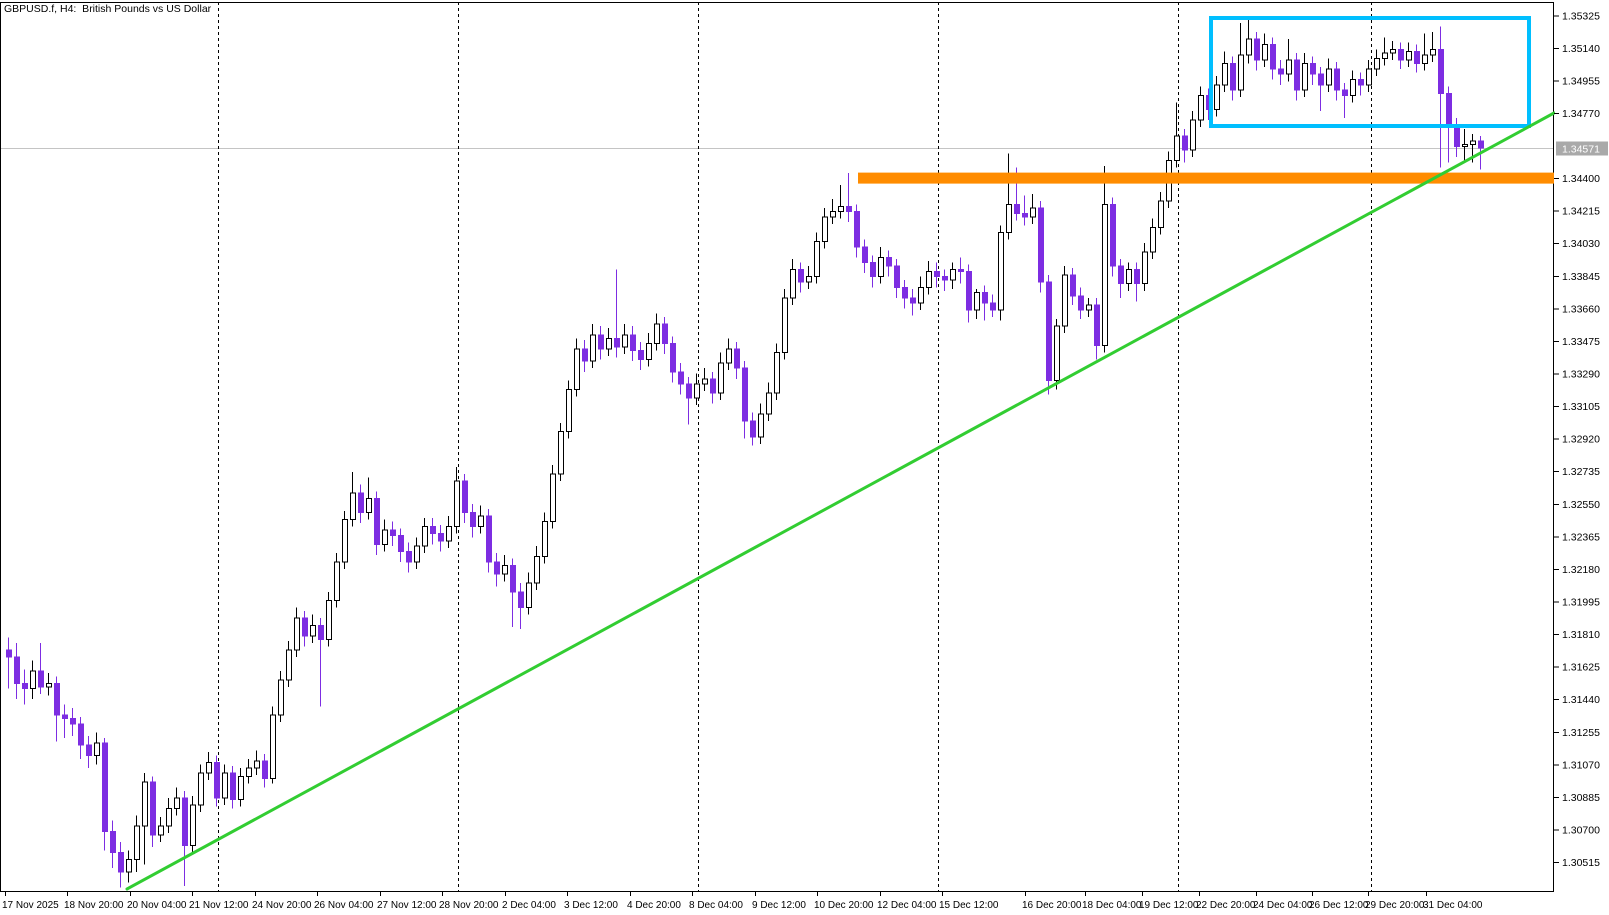 This screenshot has height=915, width=1609. What do you see at coordinates (1169, 905) in the screenshot?
I see `time-axis-label: 19 Dec 12:00` at bounding box center [1169, 905].